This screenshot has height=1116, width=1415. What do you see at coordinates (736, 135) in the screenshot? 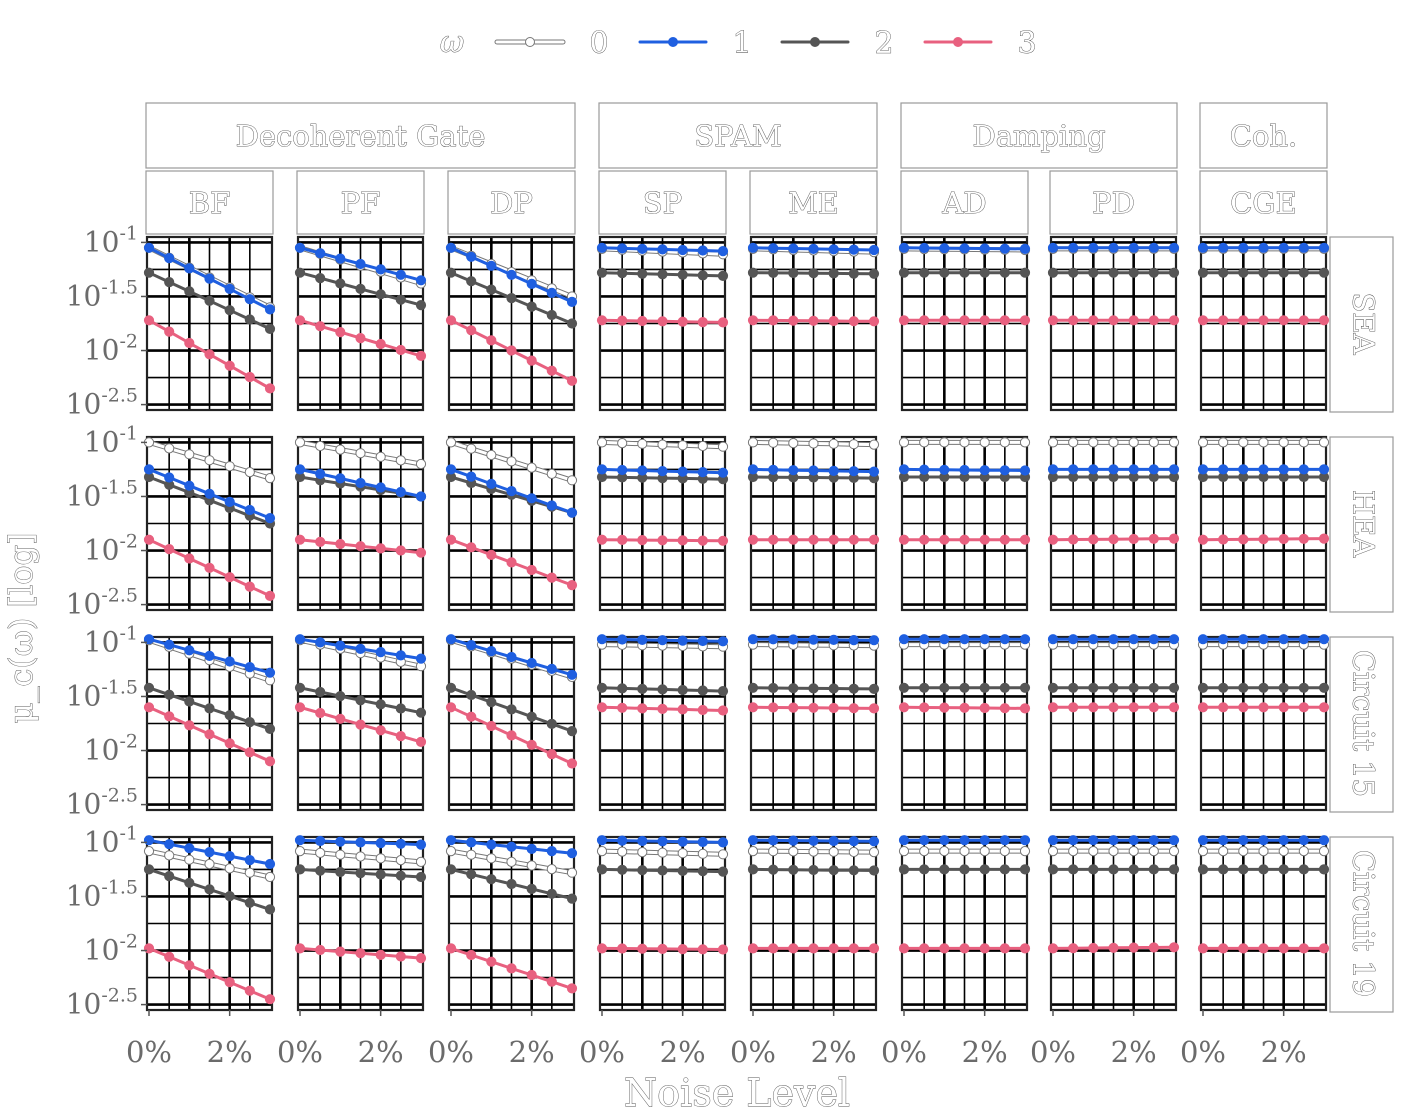
I see `column-group-strips: Decoherent Gate SPAM Damping Coh.` at bounding box center [736, 135].